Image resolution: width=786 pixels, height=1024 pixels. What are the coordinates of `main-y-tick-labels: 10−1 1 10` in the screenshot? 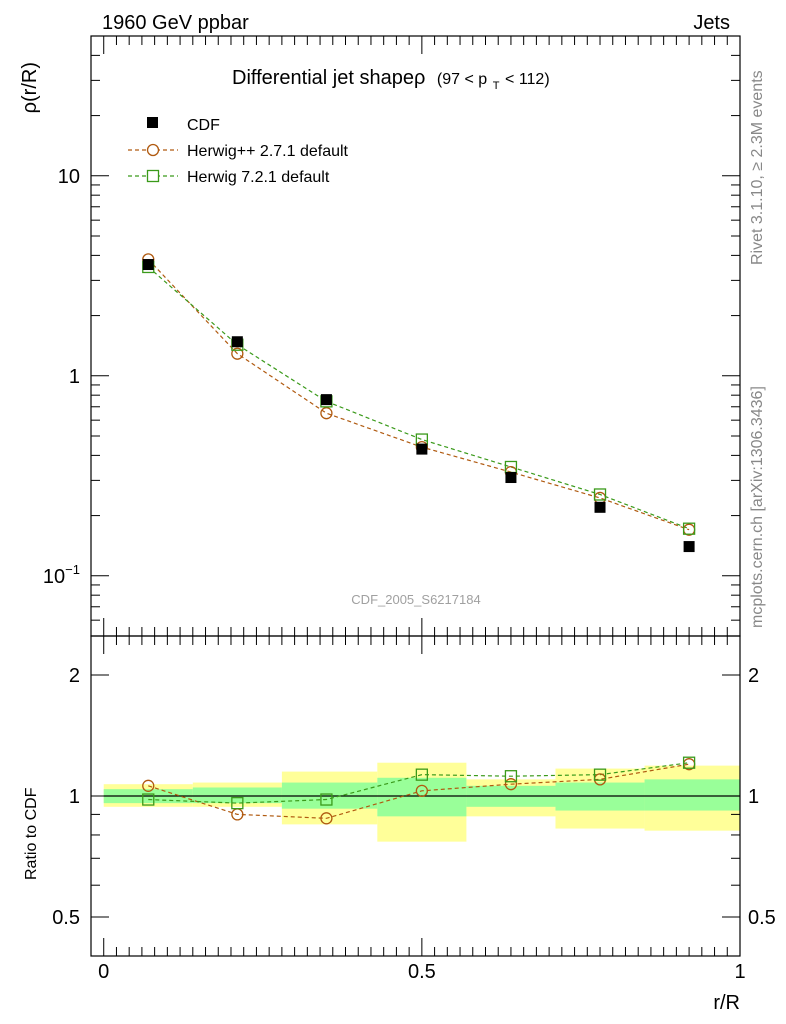 It's located at (61, 377).